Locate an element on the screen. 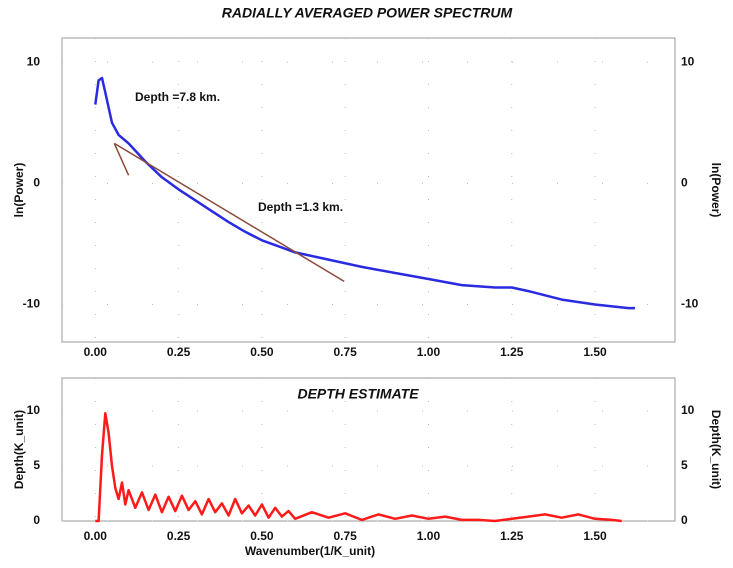  y-tick-label: 5 is located at coordinates (36, 465).